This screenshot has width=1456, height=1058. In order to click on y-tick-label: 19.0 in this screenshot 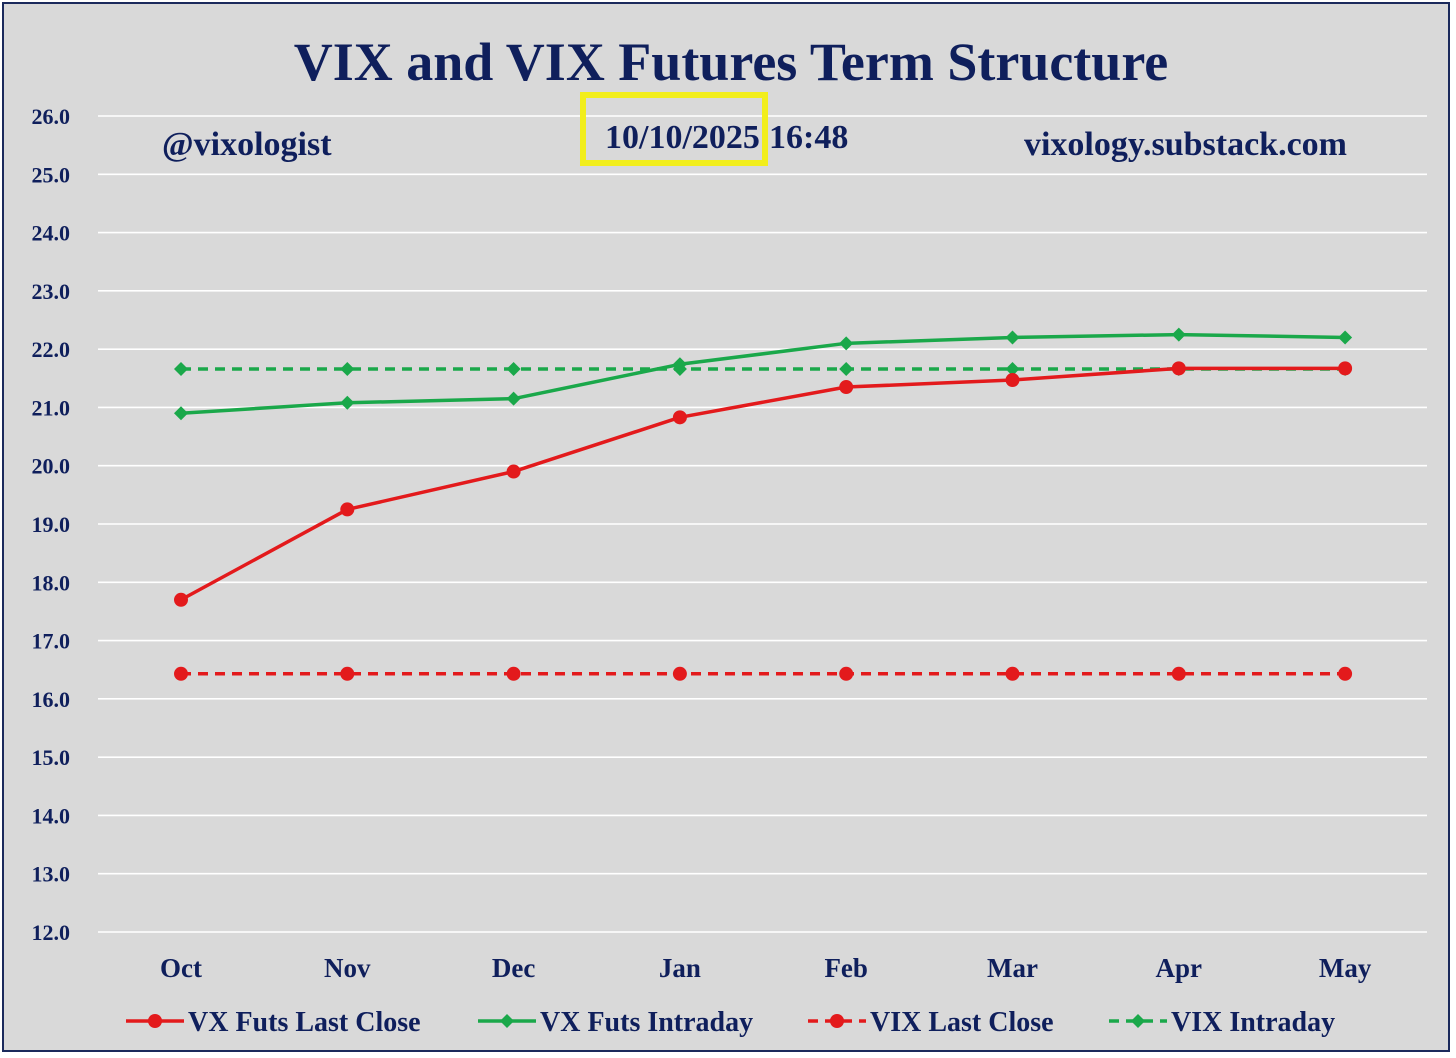, I will do `click(51, 524)`.